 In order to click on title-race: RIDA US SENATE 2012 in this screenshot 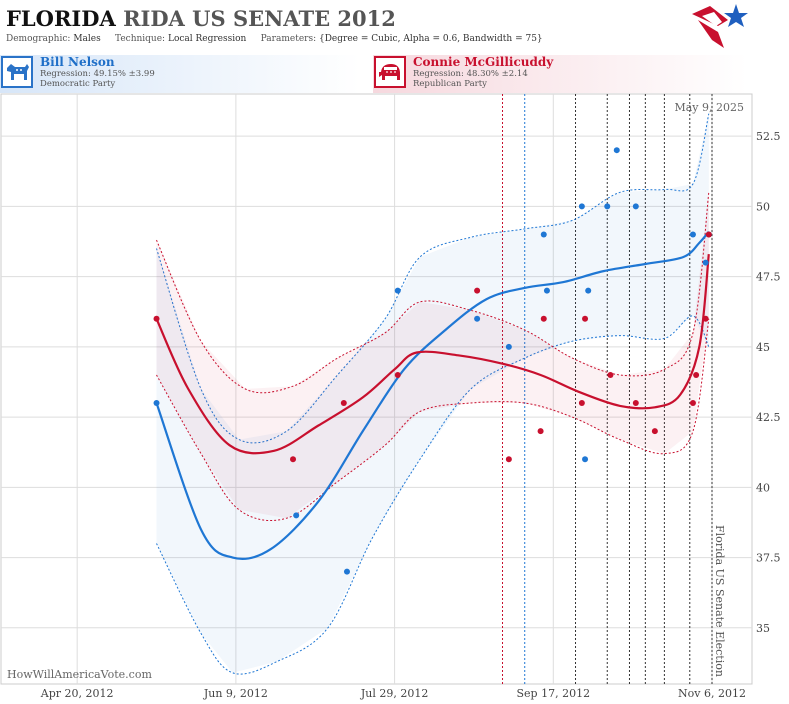, I will do `click(259, 18)`.